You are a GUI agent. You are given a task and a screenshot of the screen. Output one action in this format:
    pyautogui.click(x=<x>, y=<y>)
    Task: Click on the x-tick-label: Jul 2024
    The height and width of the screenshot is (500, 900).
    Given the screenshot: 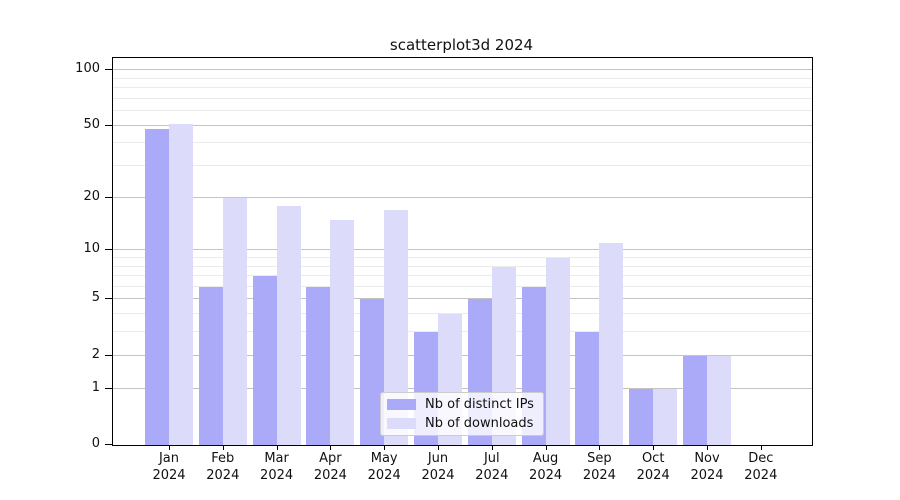 What is the action you would take?
    pyautogui.click(x=492, y=467)
    